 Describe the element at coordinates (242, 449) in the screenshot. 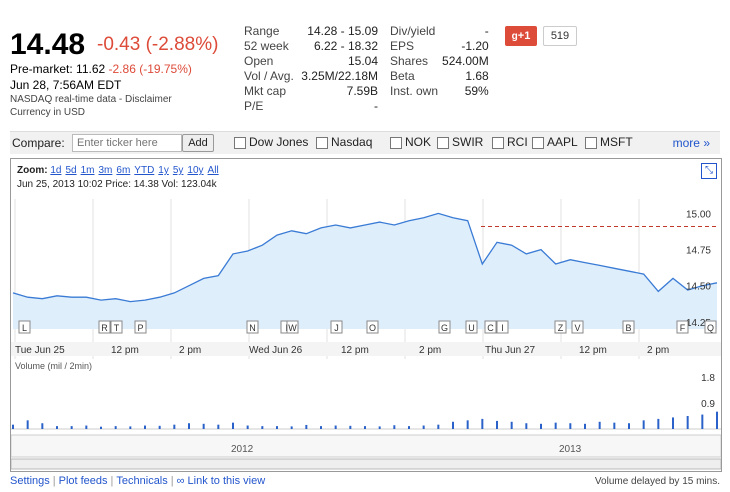

I see `navigator-year-label: 2012` at that location.